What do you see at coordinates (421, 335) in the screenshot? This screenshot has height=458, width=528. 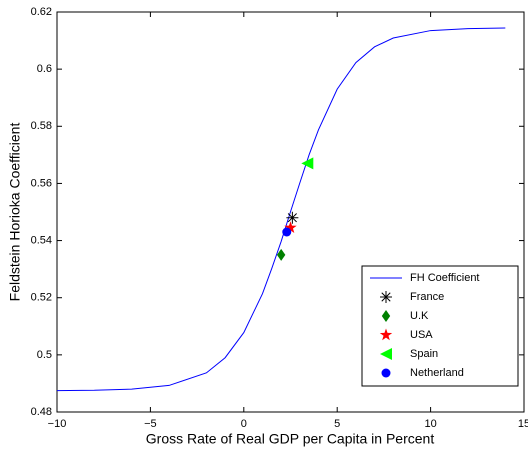 I see `legend-label: USA` at bounding box center [421, 335].